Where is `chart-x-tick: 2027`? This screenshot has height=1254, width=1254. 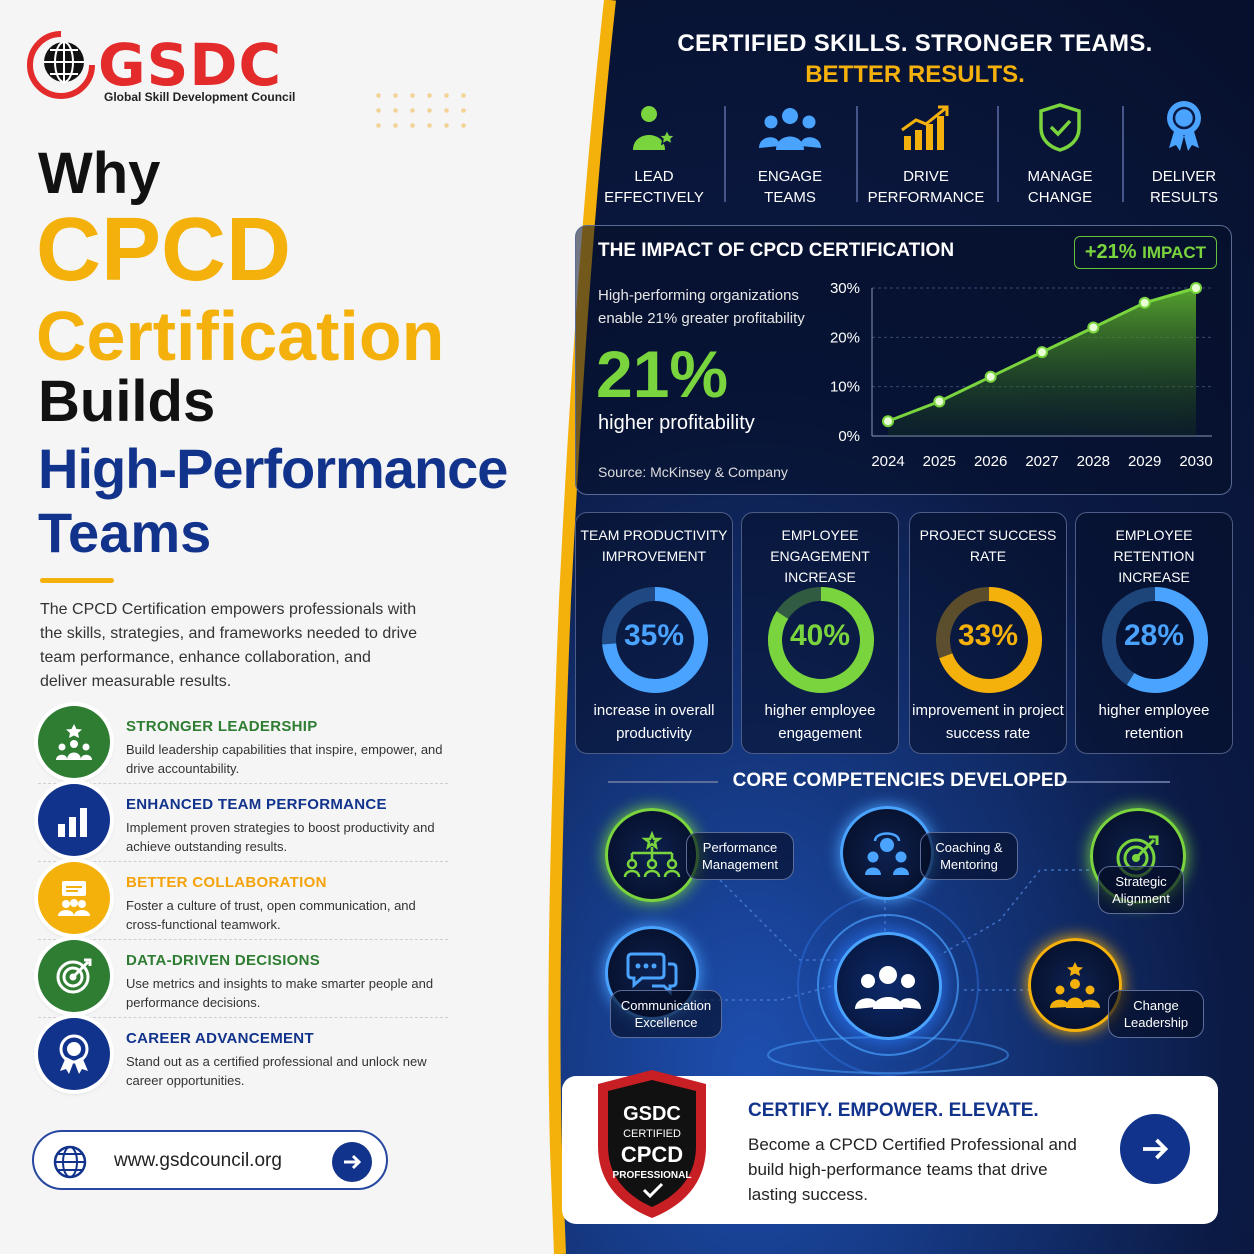
chart-x-tick: 2027 is located at coordinates (1041, 461).